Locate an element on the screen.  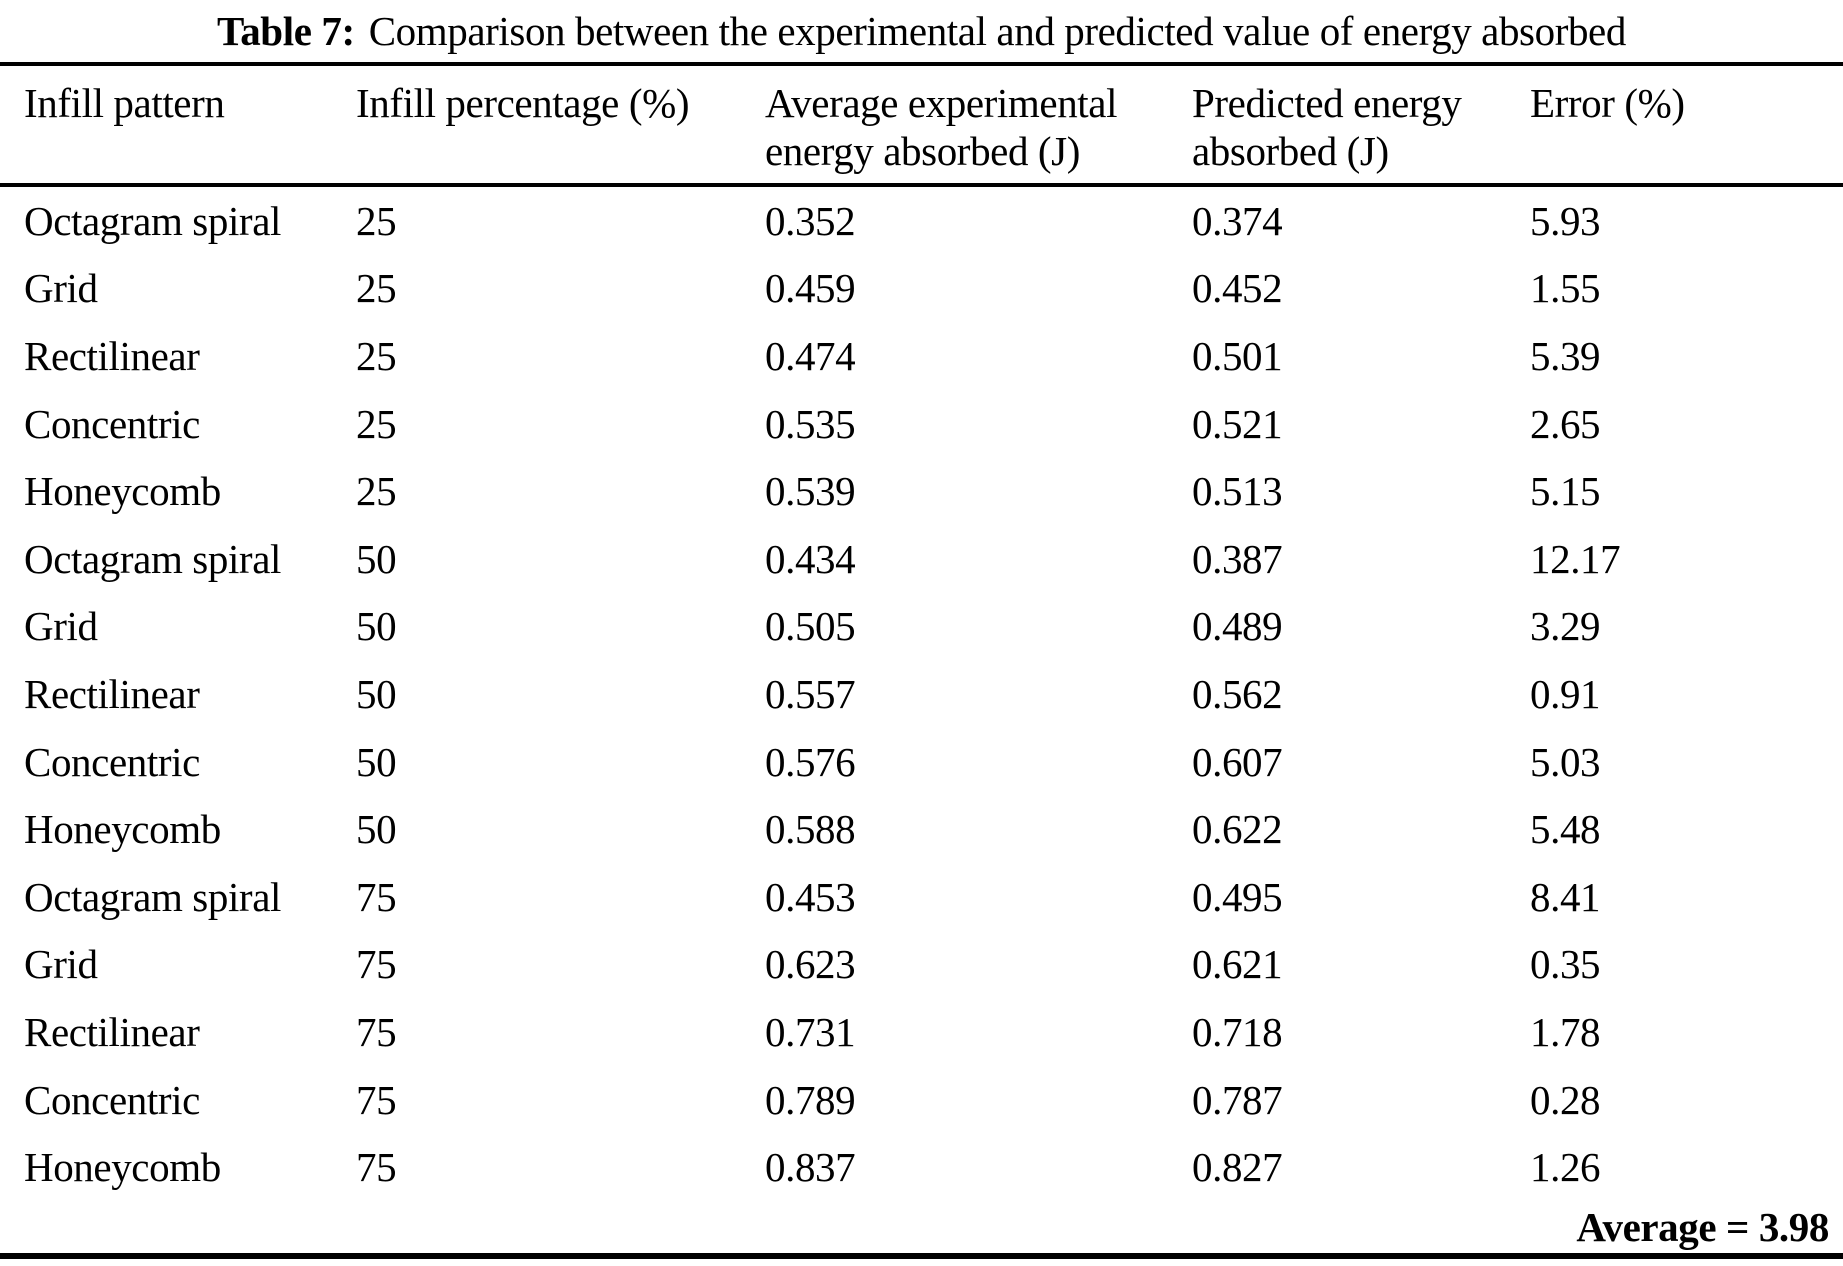
header-label: energy absorbed (J) is located at coordinates (922, 150).